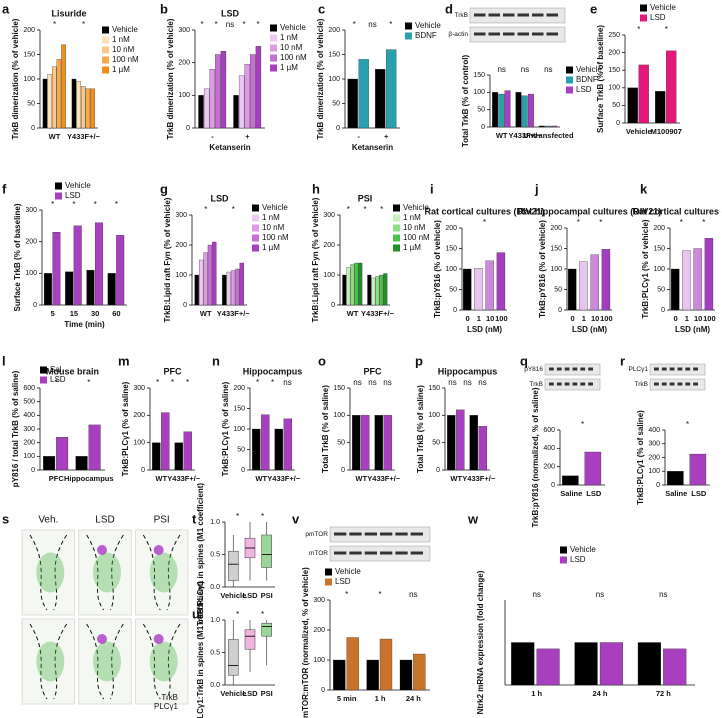 The image size is (722, 718). What do you see at coordinates (200, 649) in the screenshot?
I see `y-axis-label: PLCγ1:TrkB in spines (M1 coefficient)` at bounding box center [200, 649].